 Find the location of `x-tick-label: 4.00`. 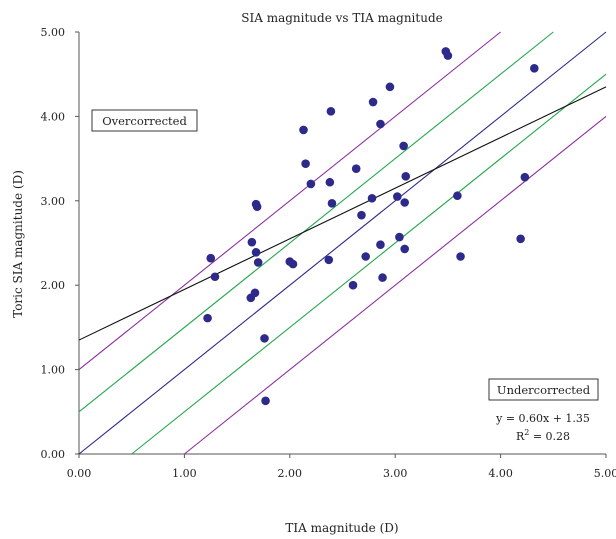

x-tick-label: 4.00 is located at coordinates (500, 473).